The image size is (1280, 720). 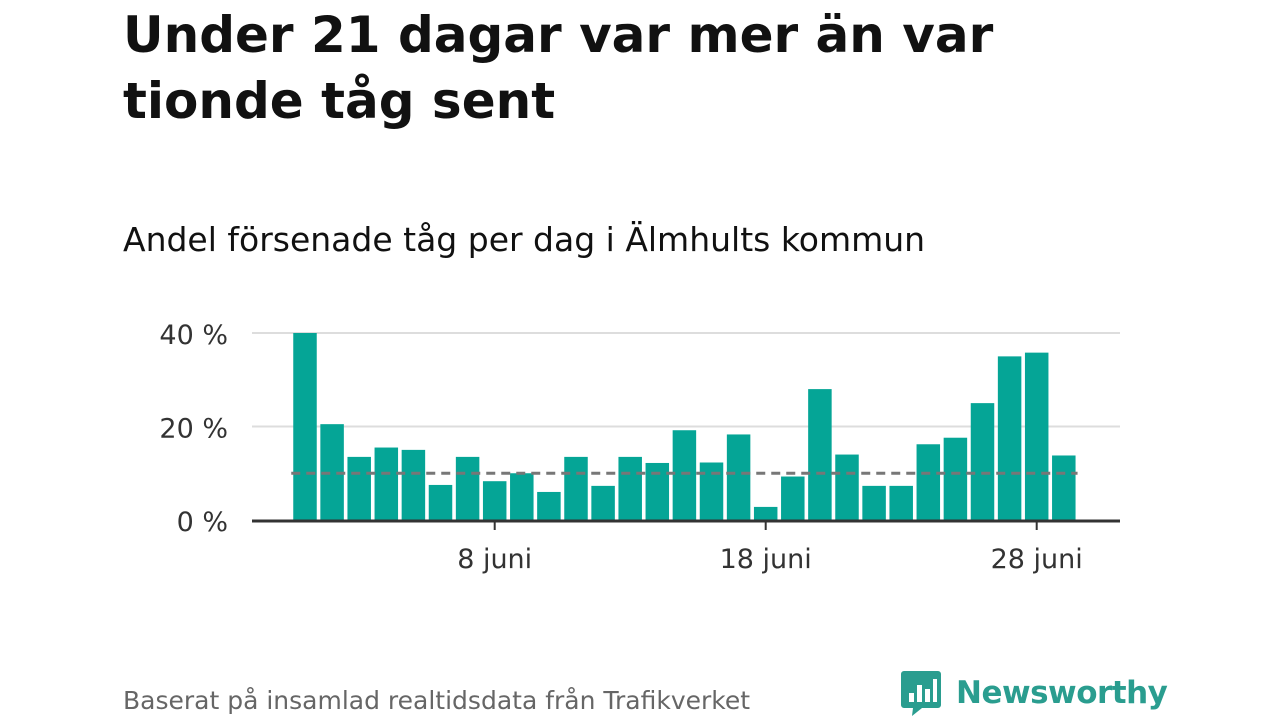 I want to click on y-tick-label: 40 %, so click(x=193, y=335).